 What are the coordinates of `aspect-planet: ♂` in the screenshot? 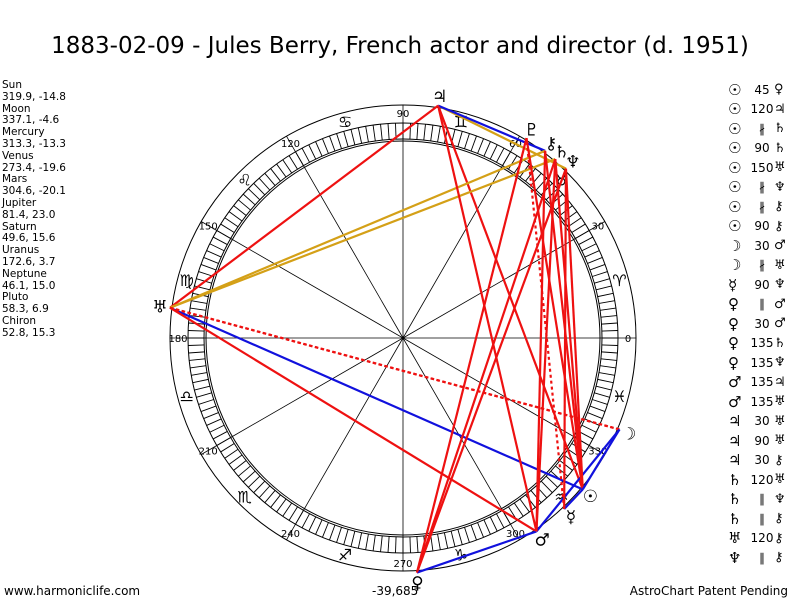 It's located at (735, 382).